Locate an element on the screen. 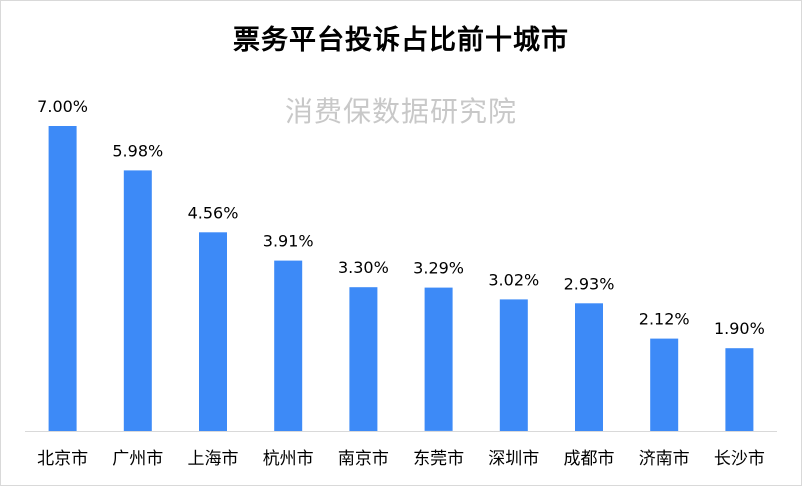 The image size is (802, 486). x-tick-label-6: 深圳市 is located at coordinates (513, 459).